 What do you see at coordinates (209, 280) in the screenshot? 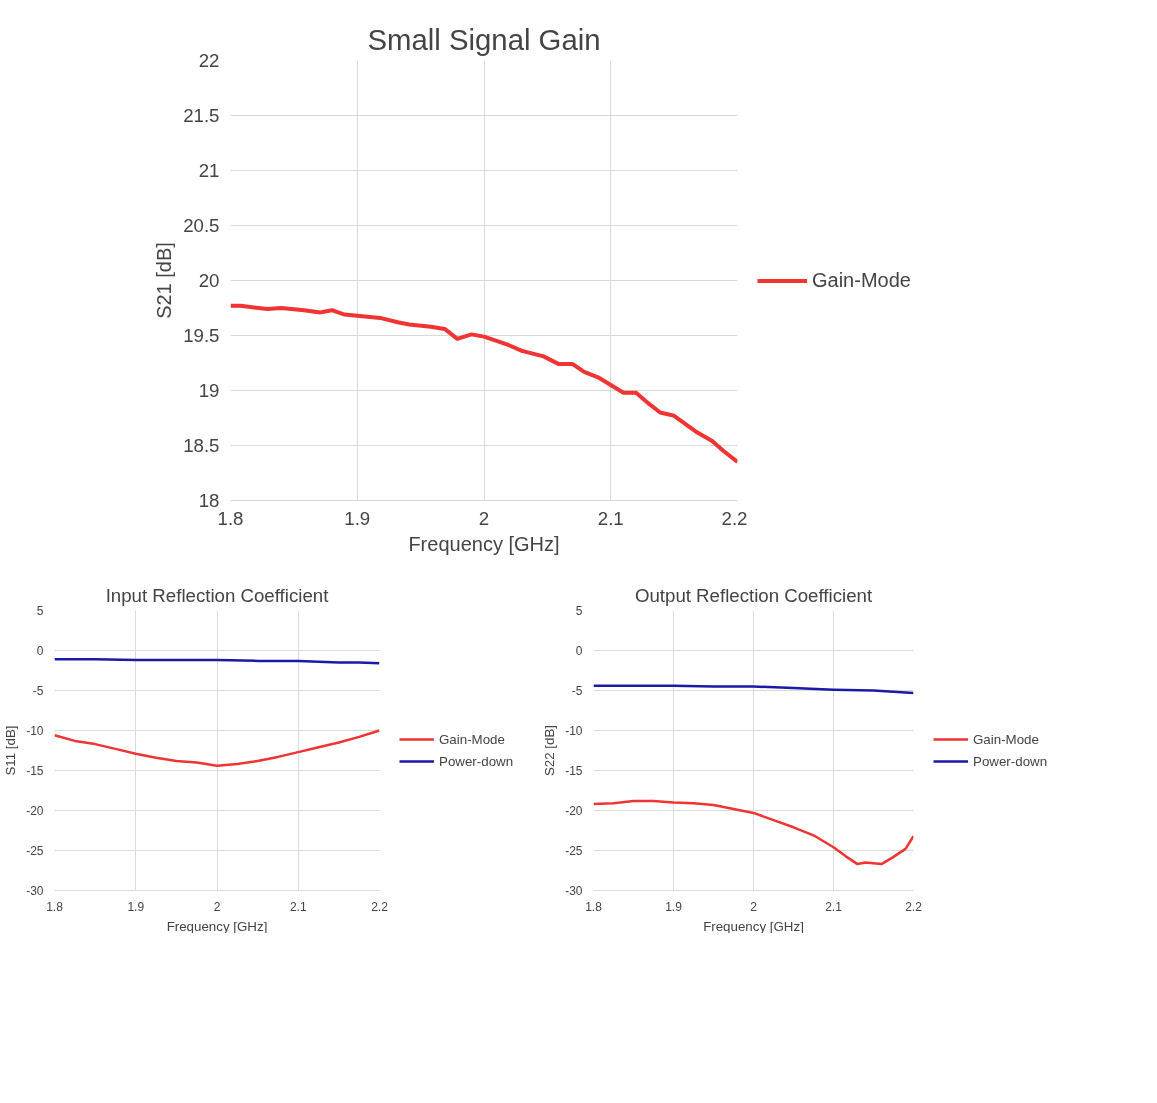
I see `y-tick-label: 20` at bounding box center [209, 280].